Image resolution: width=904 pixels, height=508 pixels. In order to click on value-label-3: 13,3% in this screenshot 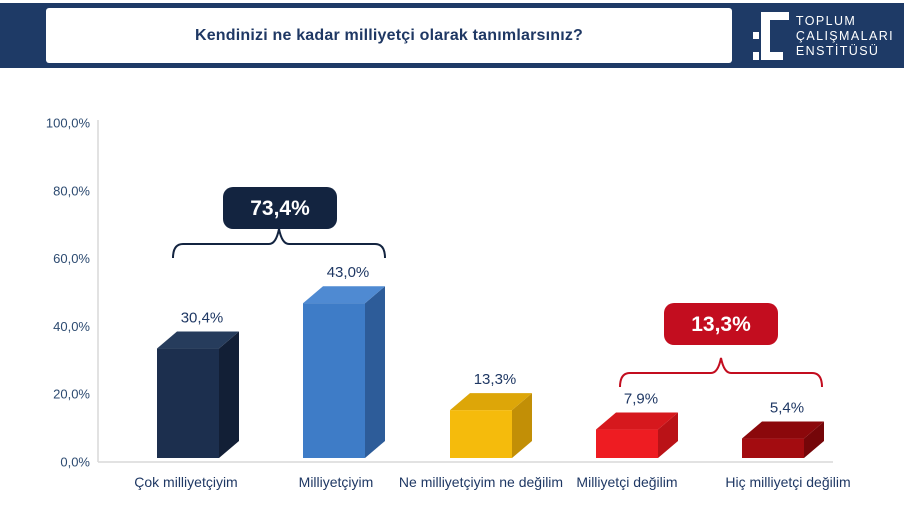, I will do `click(495, 379)`.